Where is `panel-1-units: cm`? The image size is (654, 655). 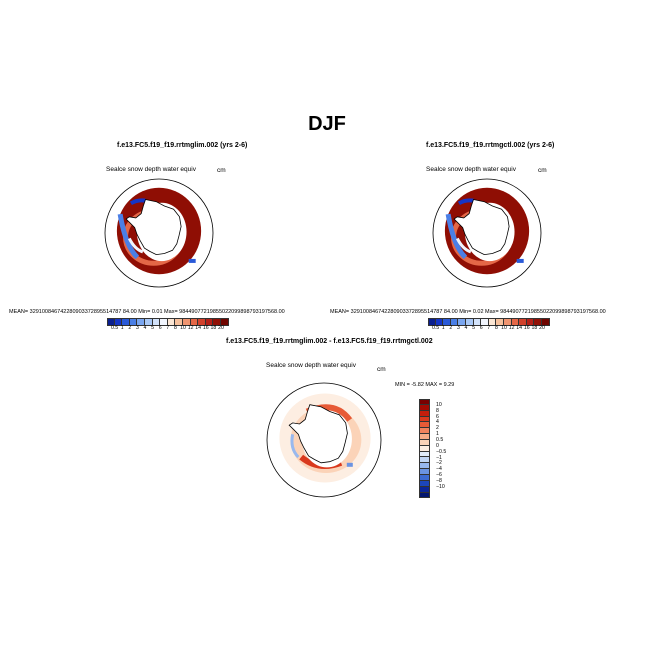 panel-1-units: cm is located at coordinates (221, 170).